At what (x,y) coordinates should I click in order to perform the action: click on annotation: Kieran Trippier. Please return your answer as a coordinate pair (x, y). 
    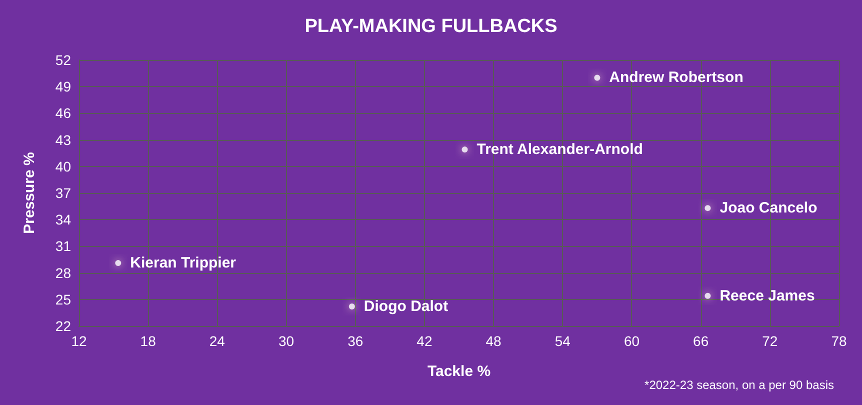
    Looking at the image, I should click on (183, 263).